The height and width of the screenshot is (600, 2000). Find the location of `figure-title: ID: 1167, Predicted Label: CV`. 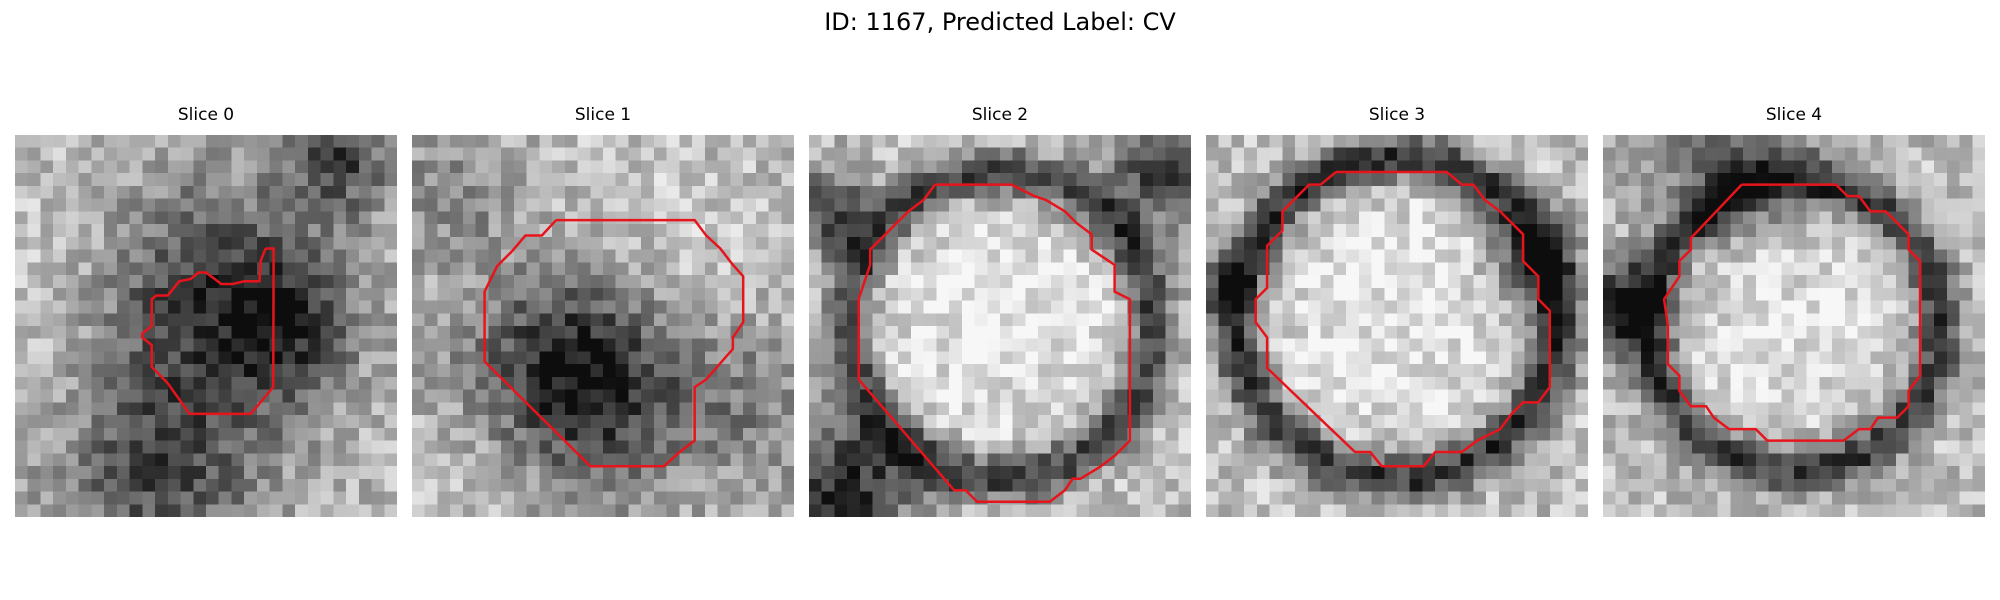

figure-title: ID: 1167, Predicted Label: CV is located at coordinates (1000, 22).